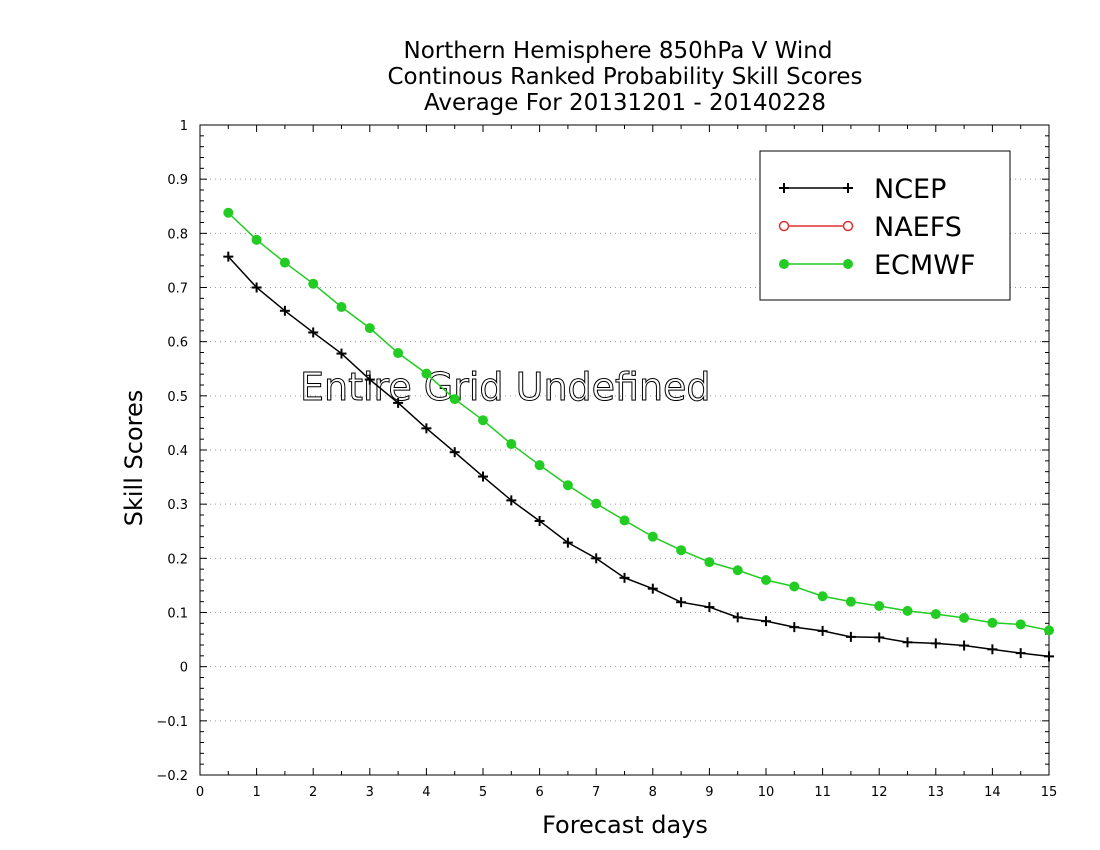  Describe the element at coordinates (539, 792) in the screenshot. I see `x-tick-label: 6` at that location.